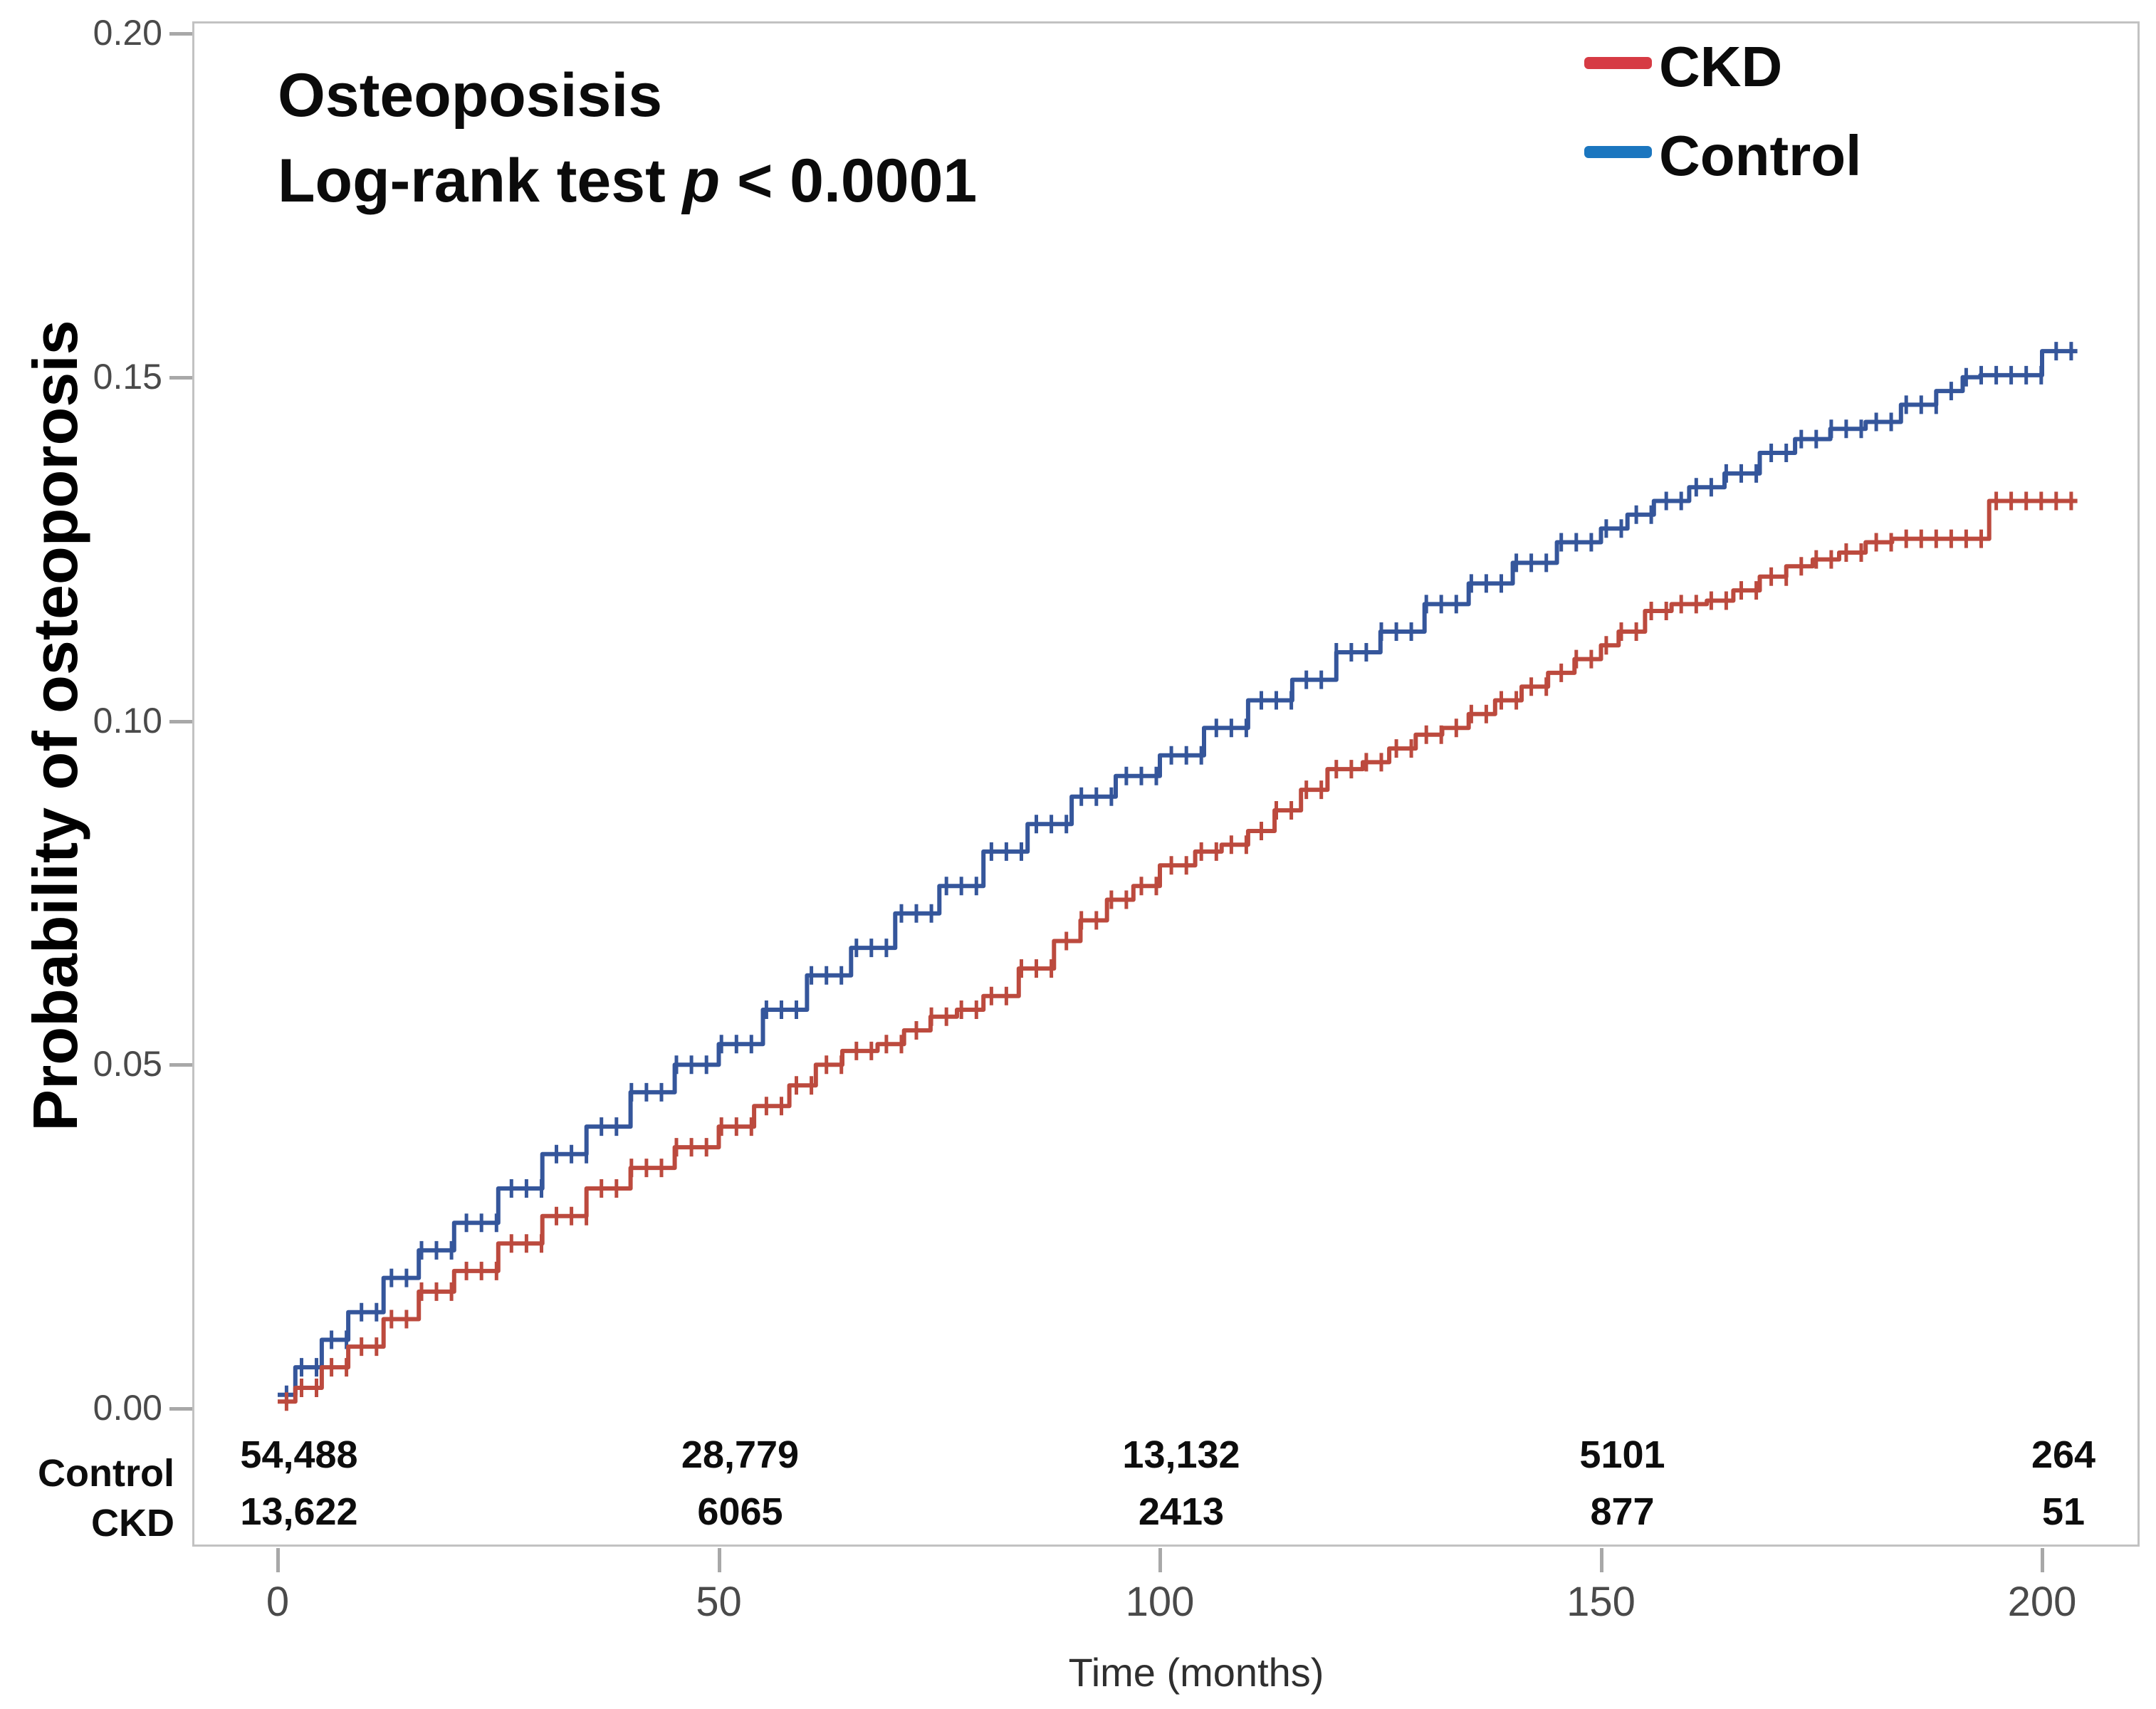 This screenshot has width=2156, height=1709. What do you see at coordinates (299, 1454) in the screenshot?
I see `risk-value-control: 54,488` at bounding box center [299, 1454].